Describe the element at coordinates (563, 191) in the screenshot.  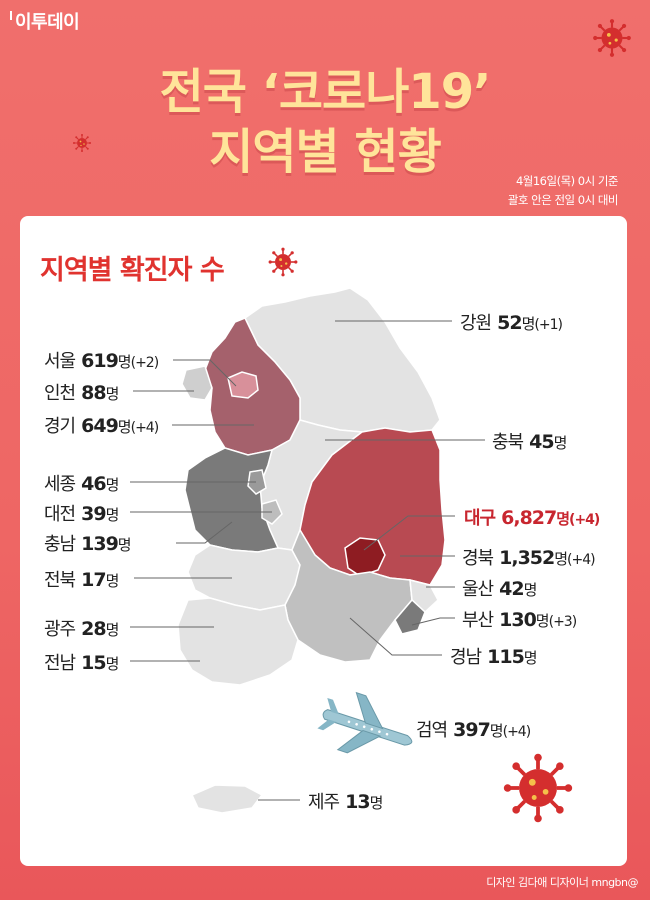
I see `basis-note: 4월16일(목) 0시 기준 괄호 안은 전일 0시 대비` at that location.